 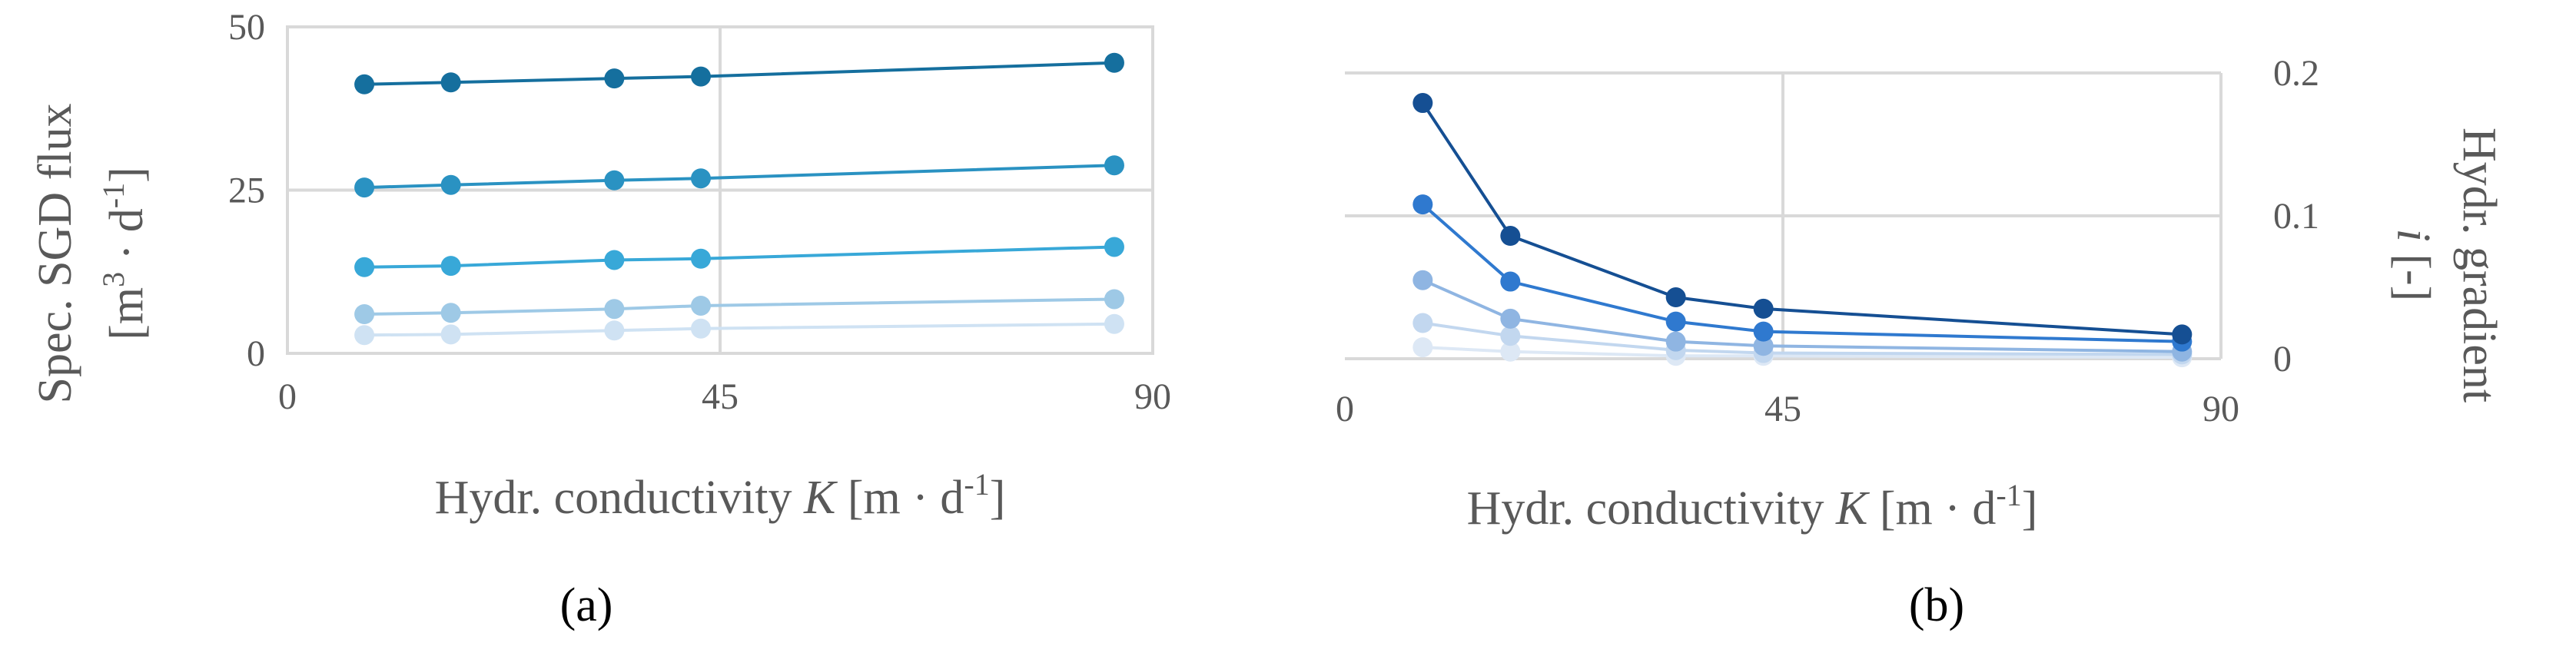 What do you see at coordinates (124, 253) in the screenshot?
I see `chart-a-ylabel-line2: [m3 · d-1]` at bounding box center [124, 253].